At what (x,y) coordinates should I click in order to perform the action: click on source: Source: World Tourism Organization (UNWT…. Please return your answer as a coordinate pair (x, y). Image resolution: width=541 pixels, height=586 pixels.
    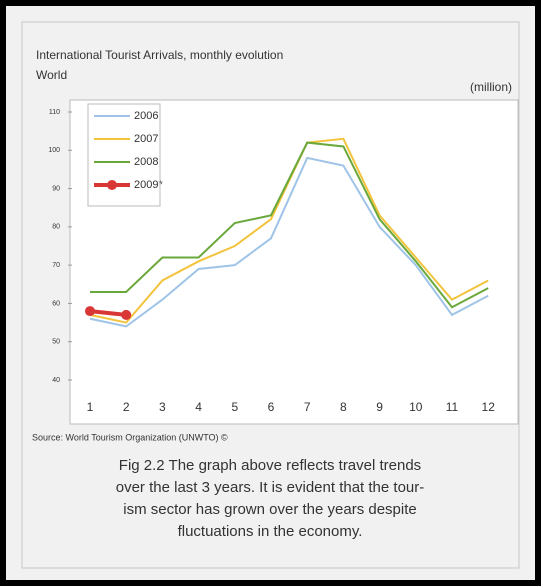
    Looking at the image, I should click on (130, 437).